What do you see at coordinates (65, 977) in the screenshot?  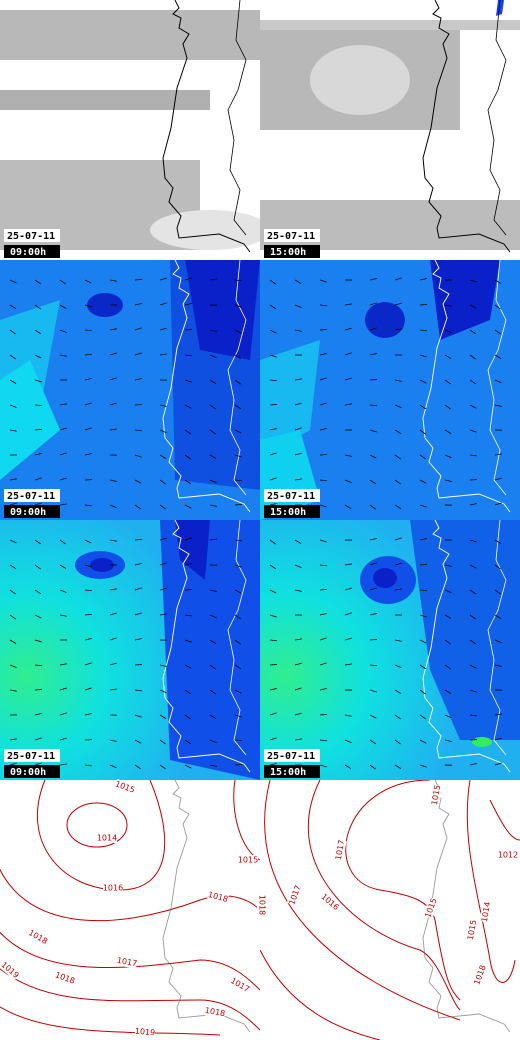 I see `isobar-label: 1018` at bounding box center [65, 977].